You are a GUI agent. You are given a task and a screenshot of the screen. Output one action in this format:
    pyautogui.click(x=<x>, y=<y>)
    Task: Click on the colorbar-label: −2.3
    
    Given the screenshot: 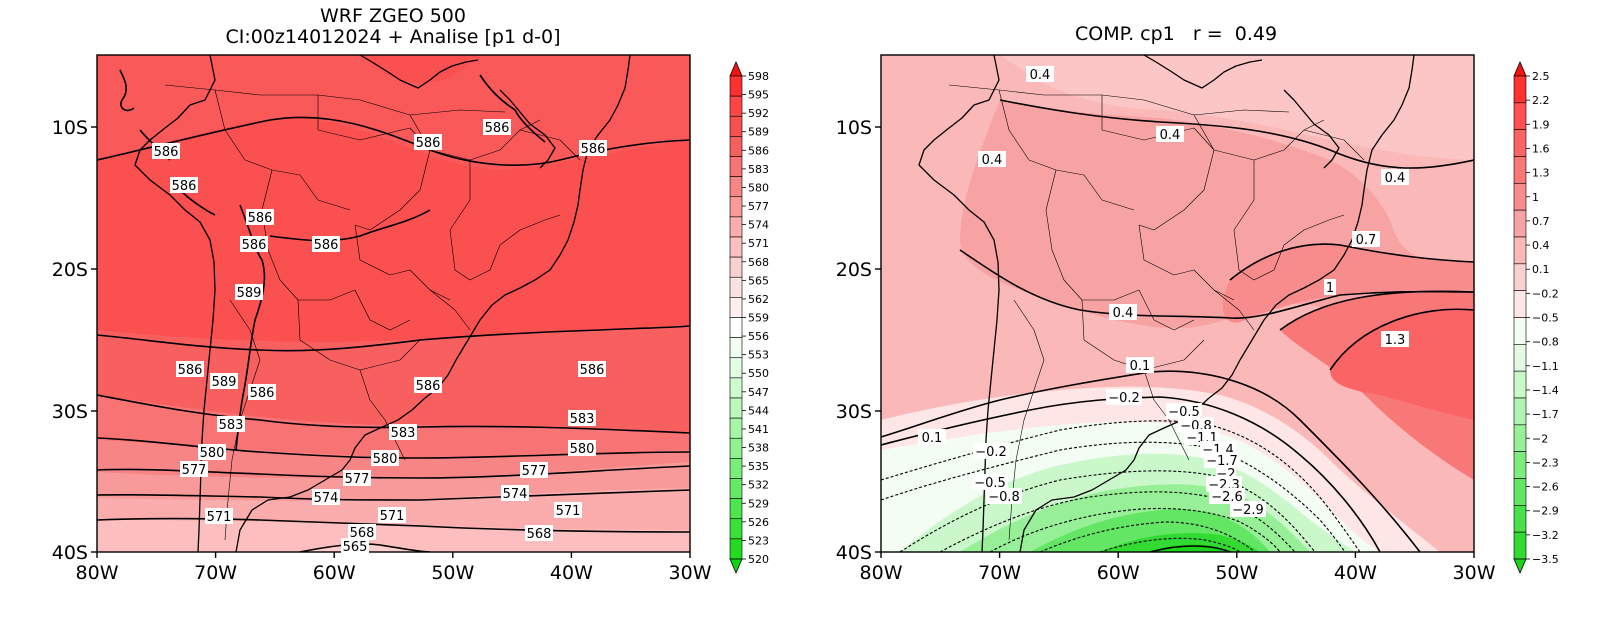 What is the action you would take?
    pyautogui.click(x=1545, y=462)
    